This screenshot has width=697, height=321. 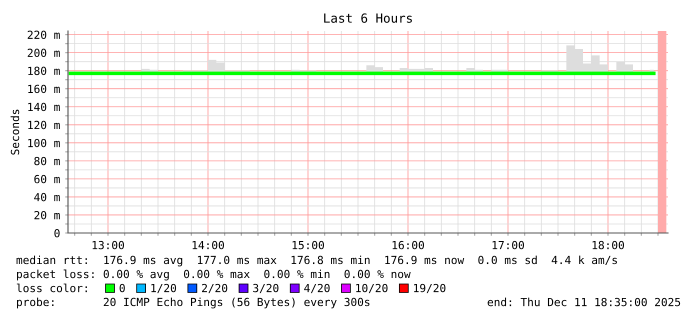 What do you see at coordinates (44, 35) in the screenshot?
I see `y-tick-label: 220 m` at bounding box center [44, 35].